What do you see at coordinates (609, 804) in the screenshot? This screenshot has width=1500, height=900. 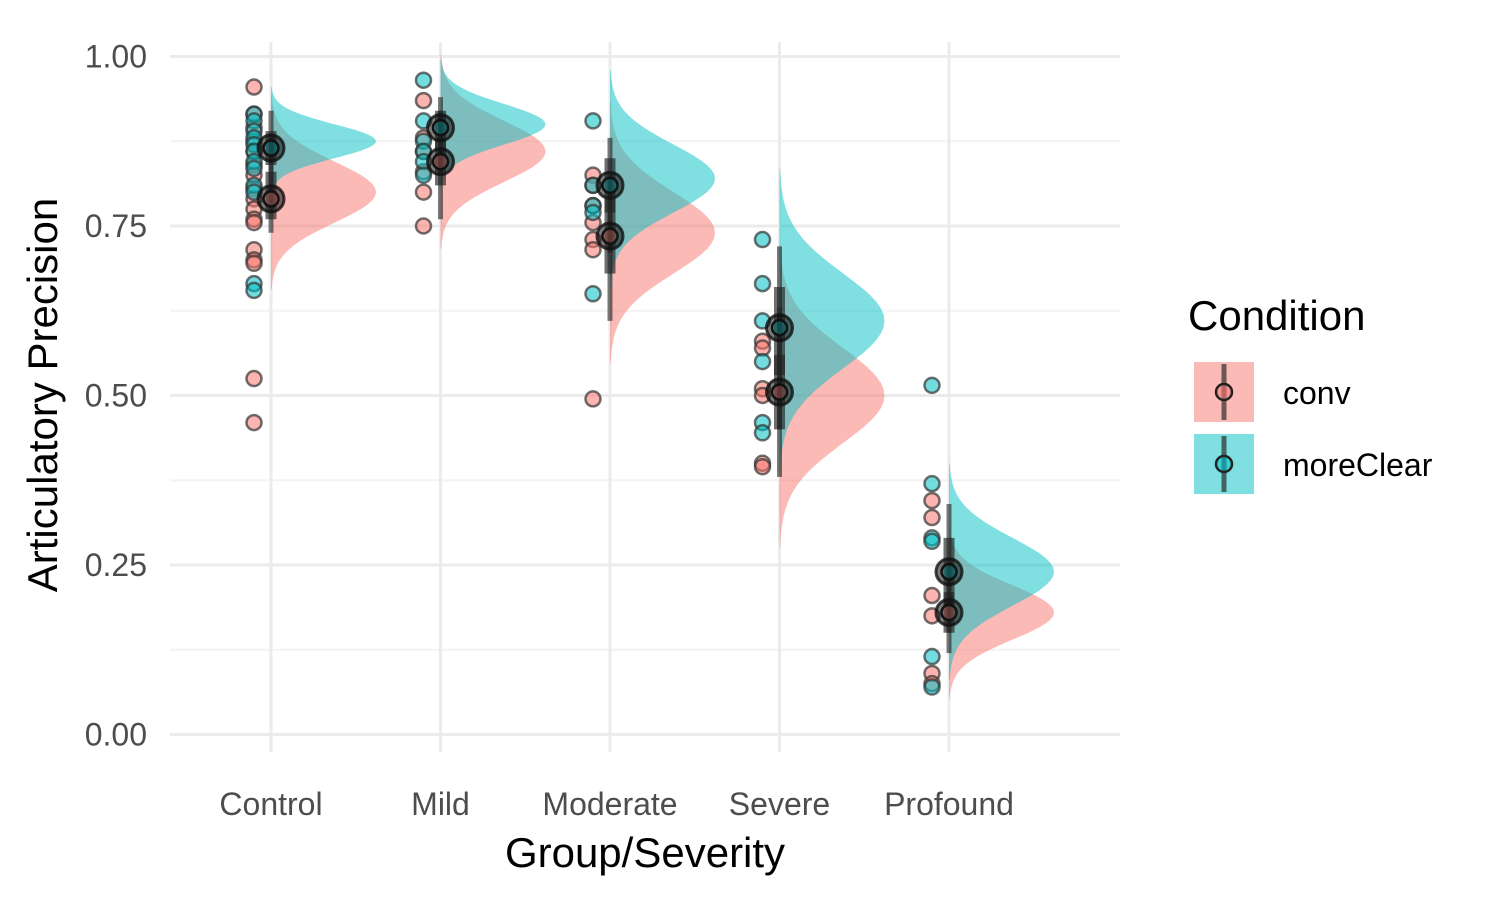 I see `x-tick-label: Moderate` at bounding box center [609, 804].